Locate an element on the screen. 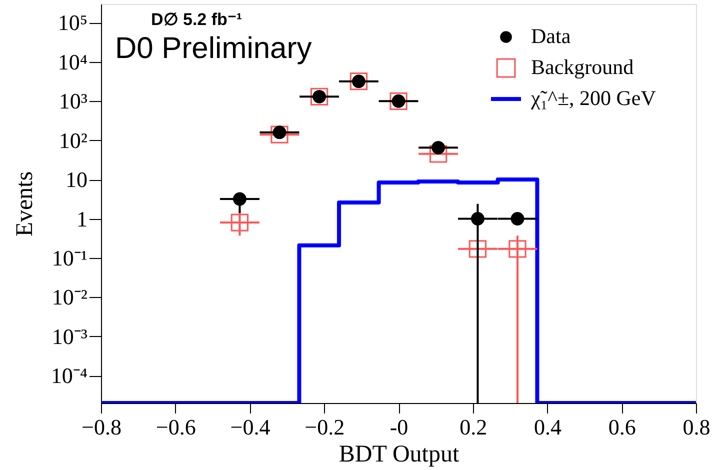 Image resolution: width=723 pixels, height=470 pixels. x-tick-label: −0.8 is located at coordinates (102, 427).